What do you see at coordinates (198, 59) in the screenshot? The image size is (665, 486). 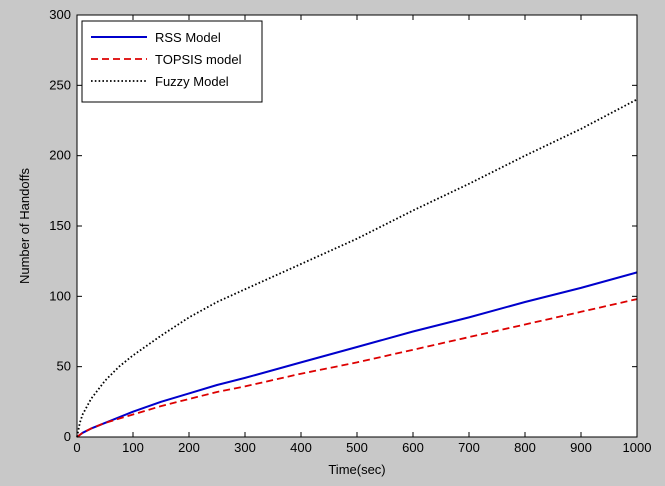 I see `legend-label: TOPSIS model` at bounding box center [198, 59].